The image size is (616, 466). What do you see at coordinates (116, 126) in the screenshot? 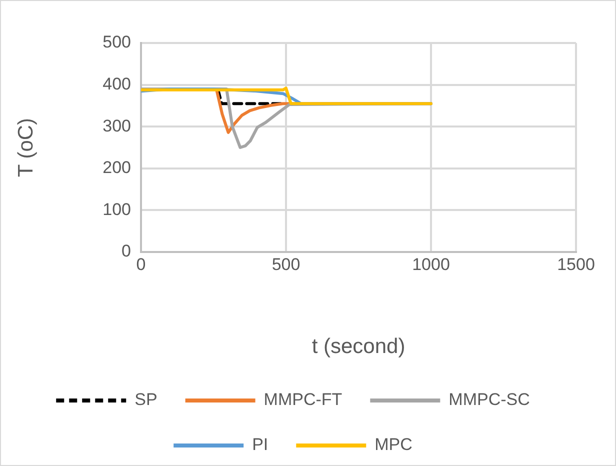
I see `y-tick-label: 300` at bounding box center [116, 126].